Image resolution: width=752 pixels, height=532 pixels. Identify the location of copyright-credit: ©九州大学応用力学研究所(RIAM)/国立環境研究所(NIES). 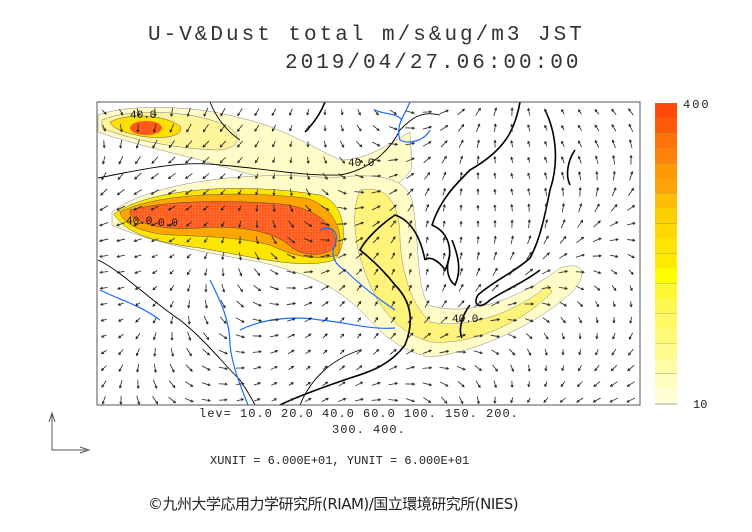
(333, 504).